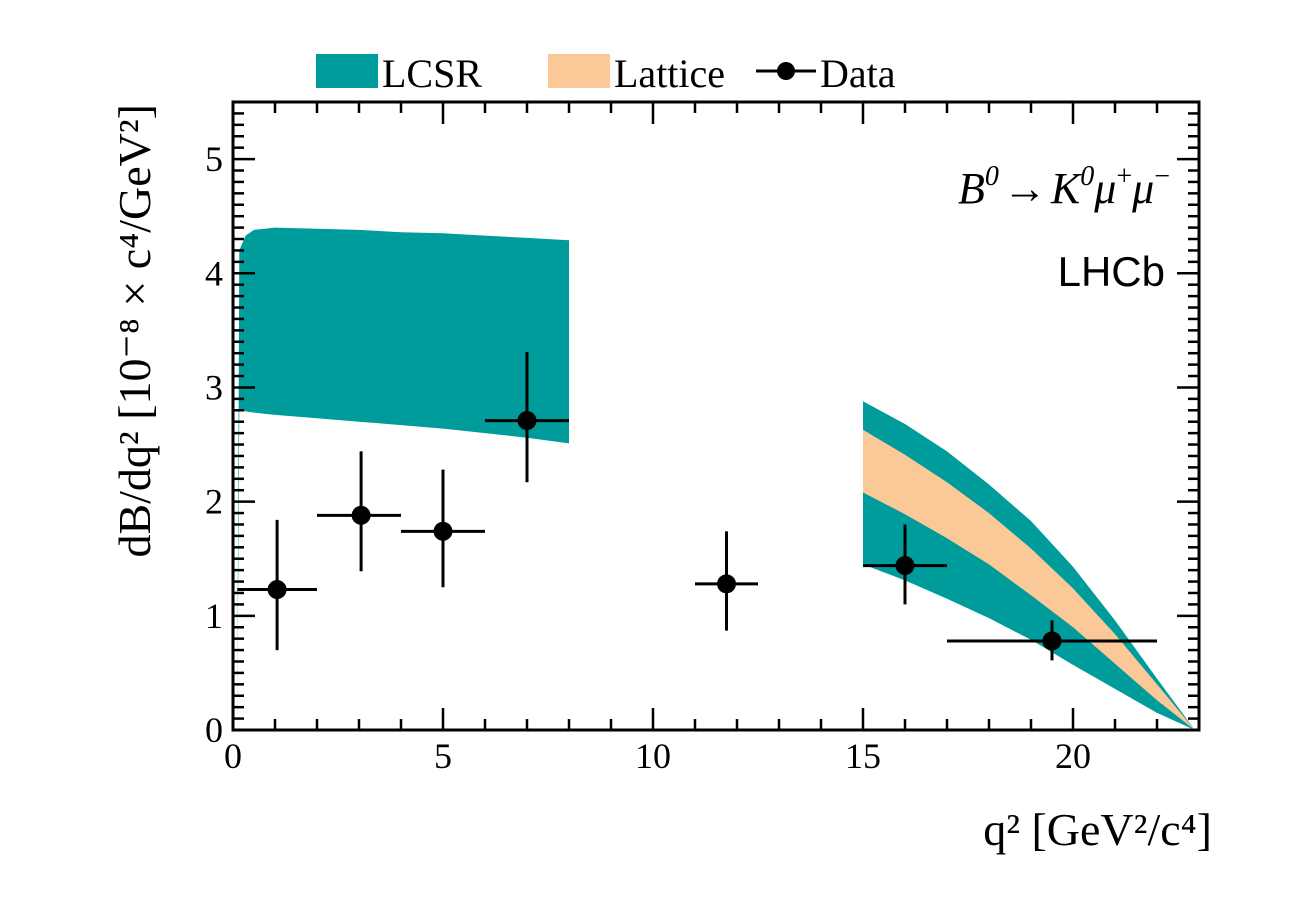 This screenshot has height=908, width=1316. I want to click on decay-b-sup: 0, so click(992, 176).